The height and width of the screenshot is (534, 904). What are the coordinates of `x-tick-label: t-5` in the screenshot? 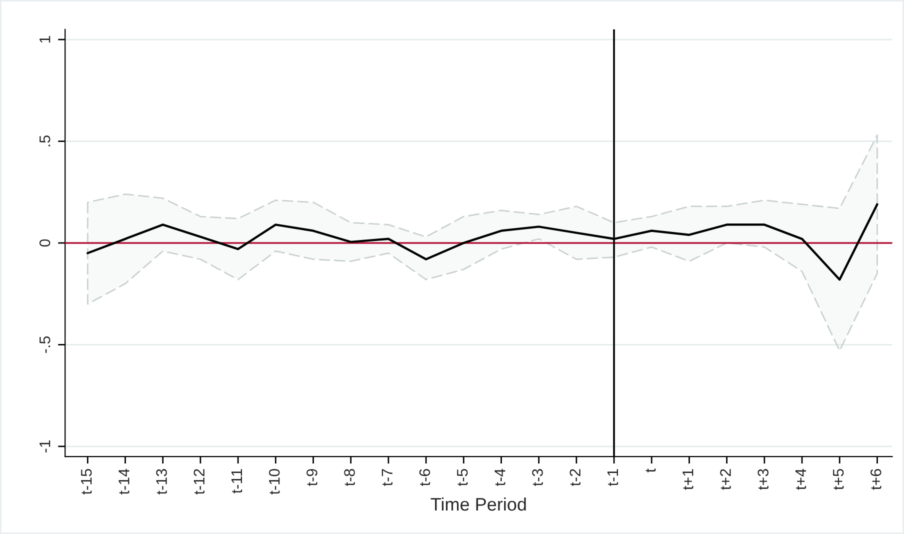 It's located at (462, 477).